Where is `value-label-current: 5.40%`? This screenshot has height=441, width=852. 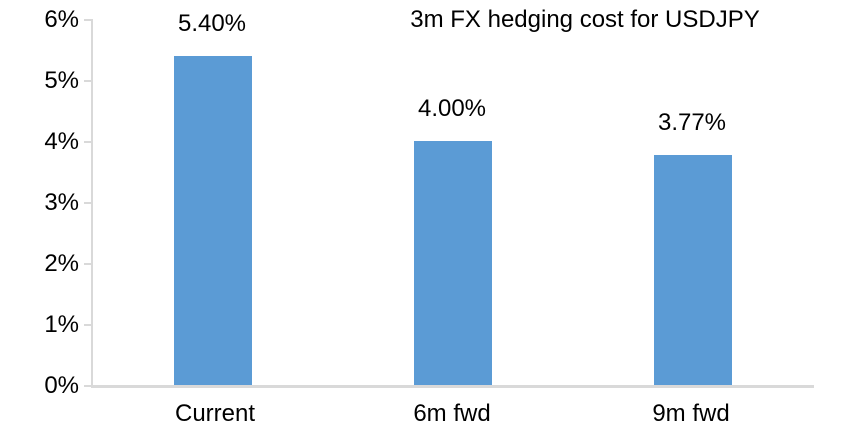 value-label-current: 5.40% is located at coordinates (212, 23).